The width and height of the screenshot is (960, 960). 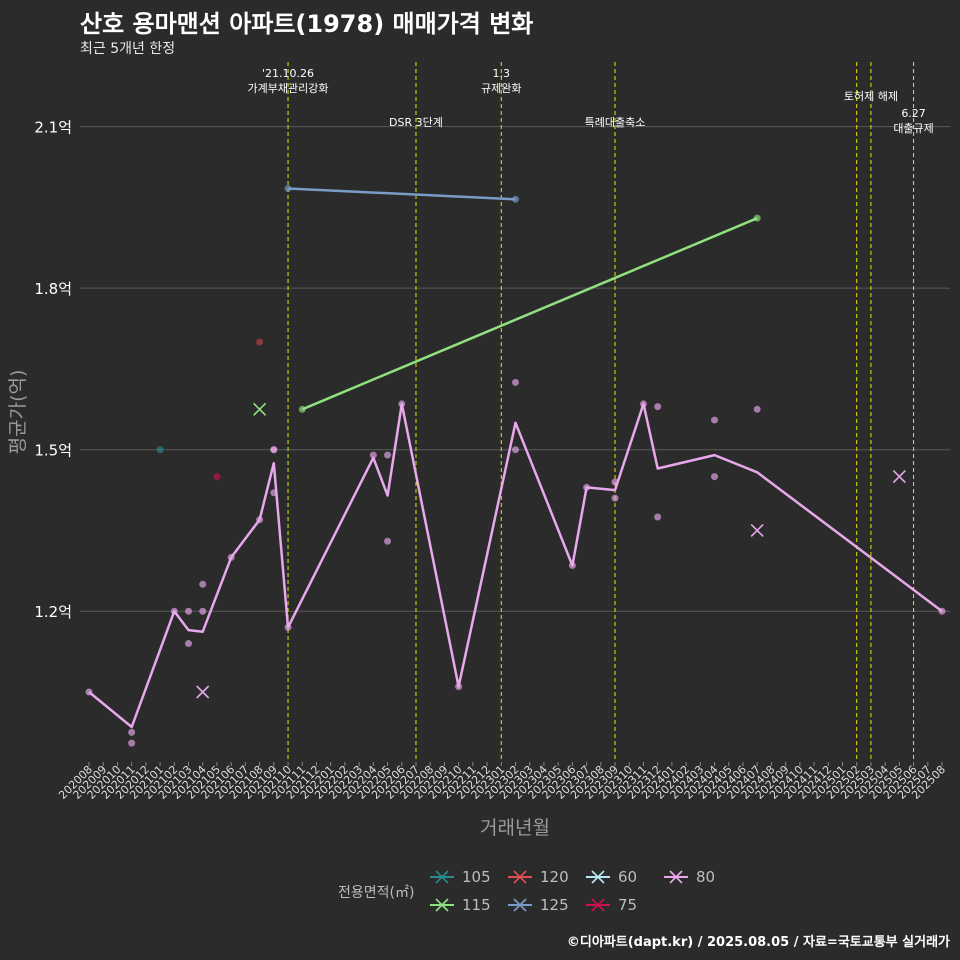 I want to click on legend-item-80: 80, so click(x=689, y=877).